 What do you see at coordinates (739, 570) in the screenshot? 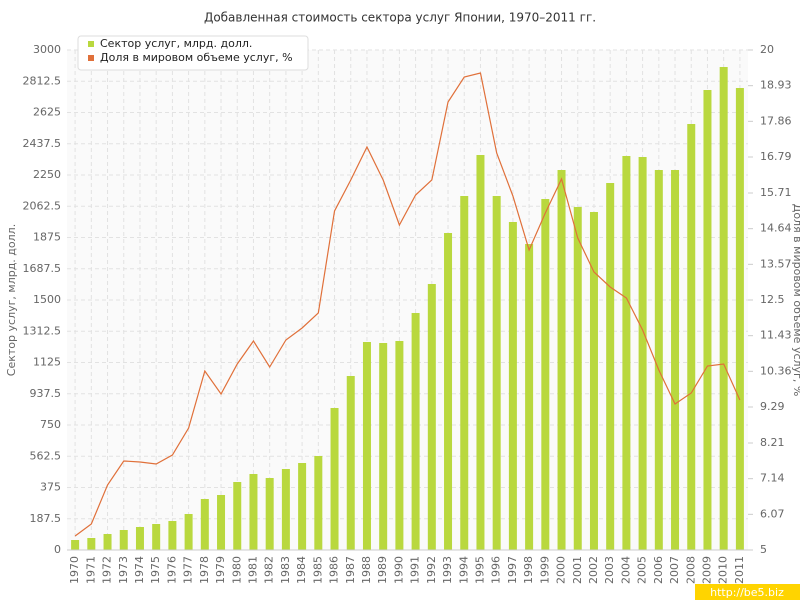
I see `x-tick-label: 2011` at bounding box center [739, 570].